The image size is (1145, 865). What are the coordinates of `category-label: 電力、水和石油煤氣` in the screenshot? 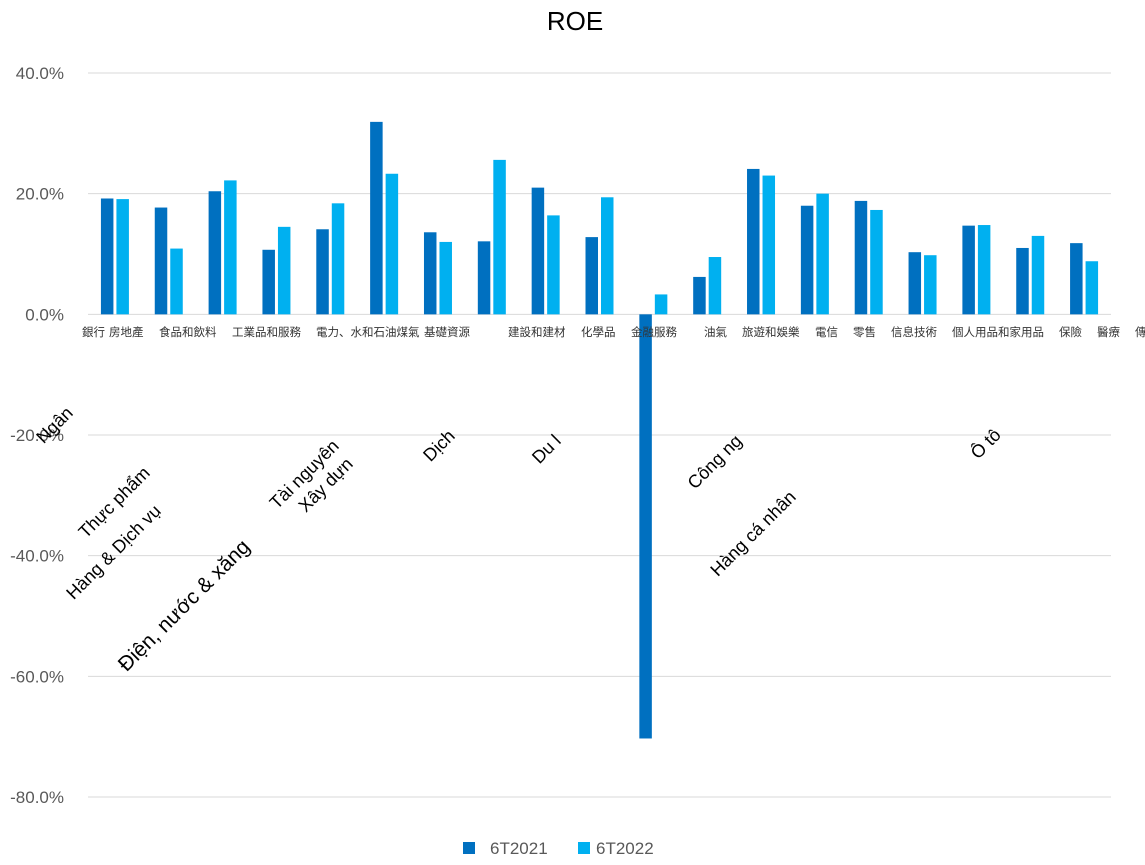 It's located at (368, 332).